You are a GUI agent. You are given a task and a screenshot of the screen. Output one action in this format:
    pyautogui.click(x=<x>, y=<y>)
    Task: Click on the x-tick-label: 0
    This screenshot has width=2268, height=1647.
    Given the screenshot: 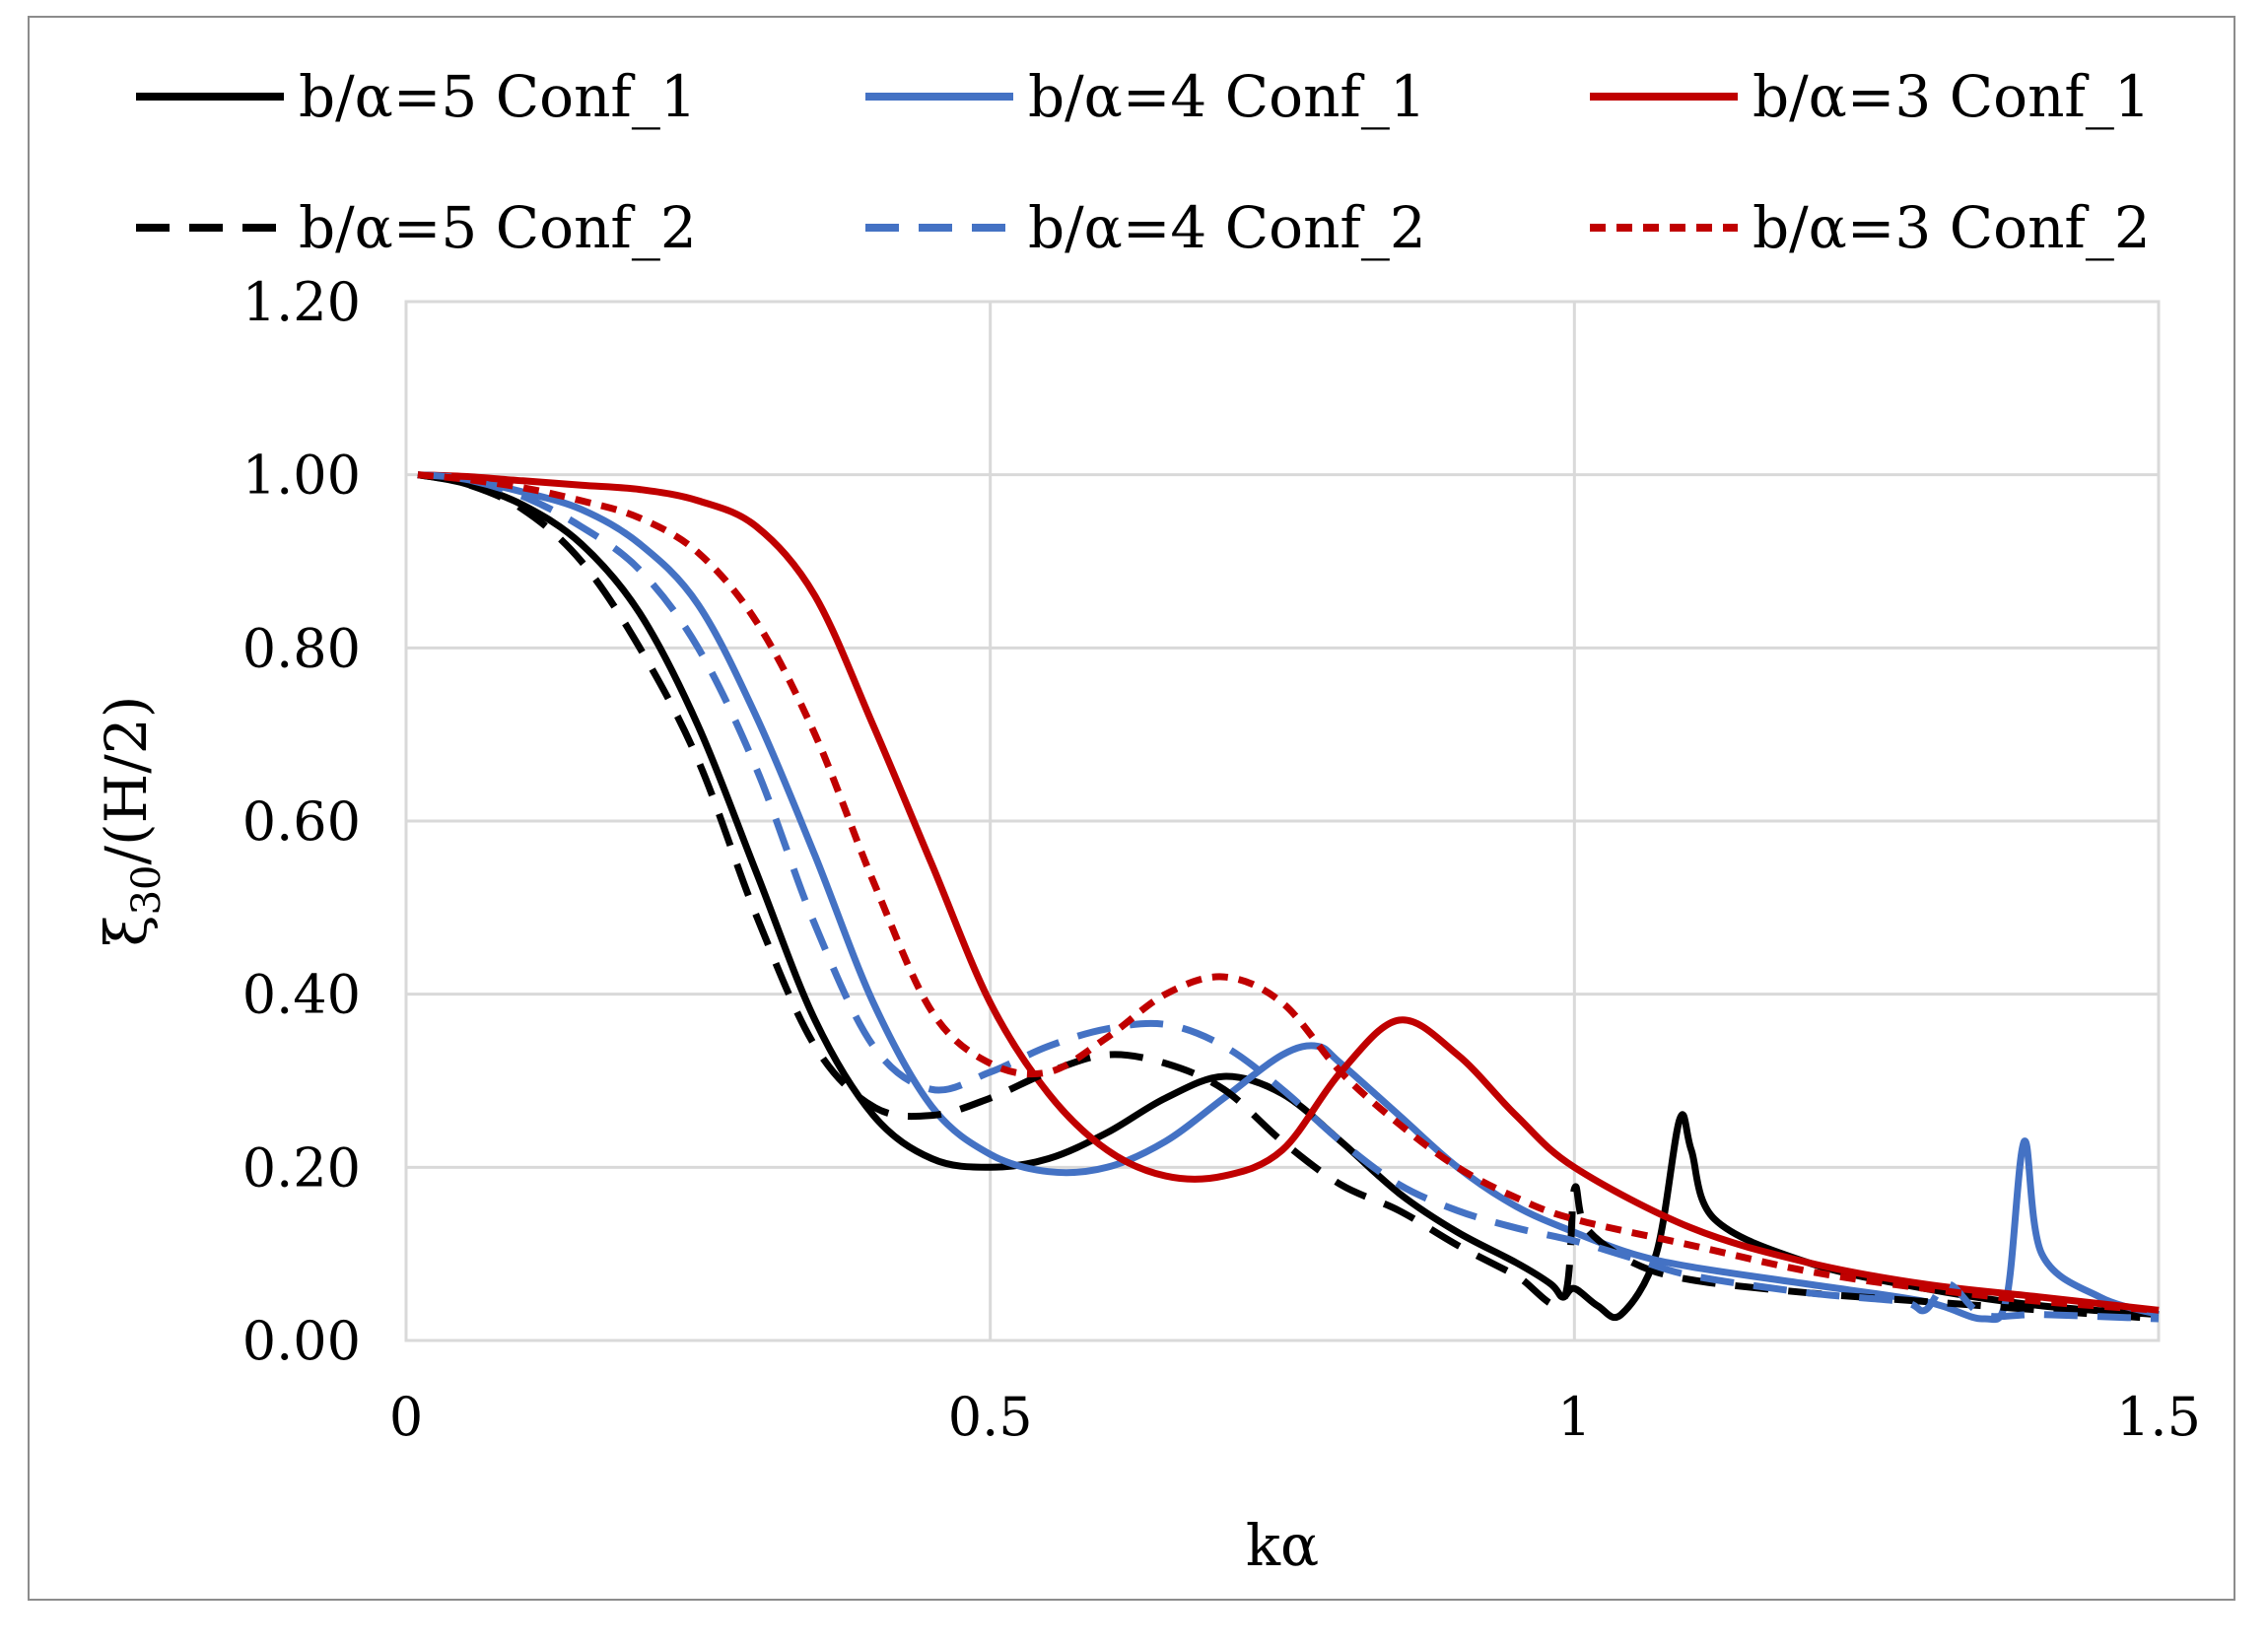 What is the action you would take?
    pyautogui.click(x=406, y=1417)
    